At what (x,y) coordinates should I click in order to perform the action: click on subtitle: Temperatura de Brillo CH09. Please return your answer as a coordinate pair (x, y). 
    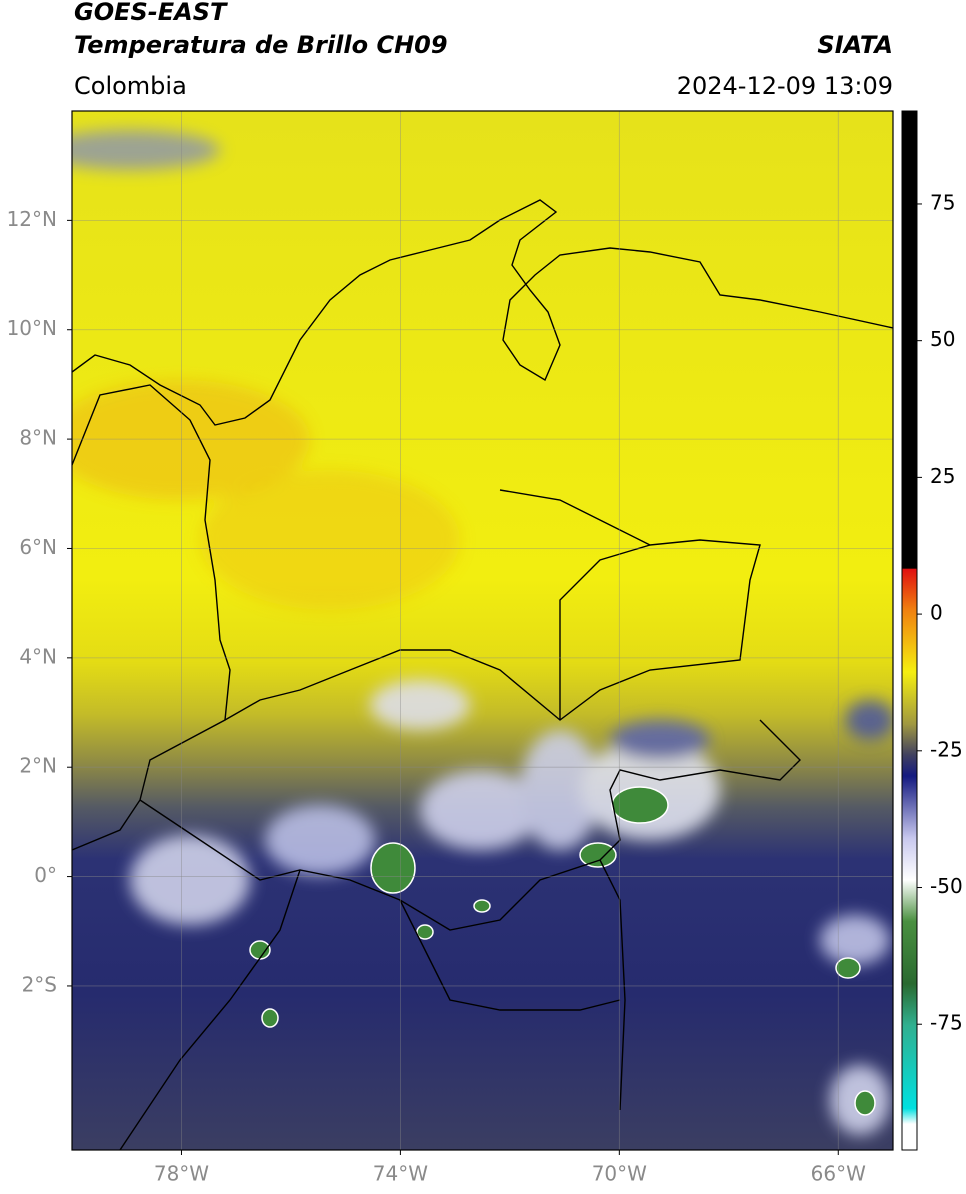
    Looking at the image, I should click on (261, 45).